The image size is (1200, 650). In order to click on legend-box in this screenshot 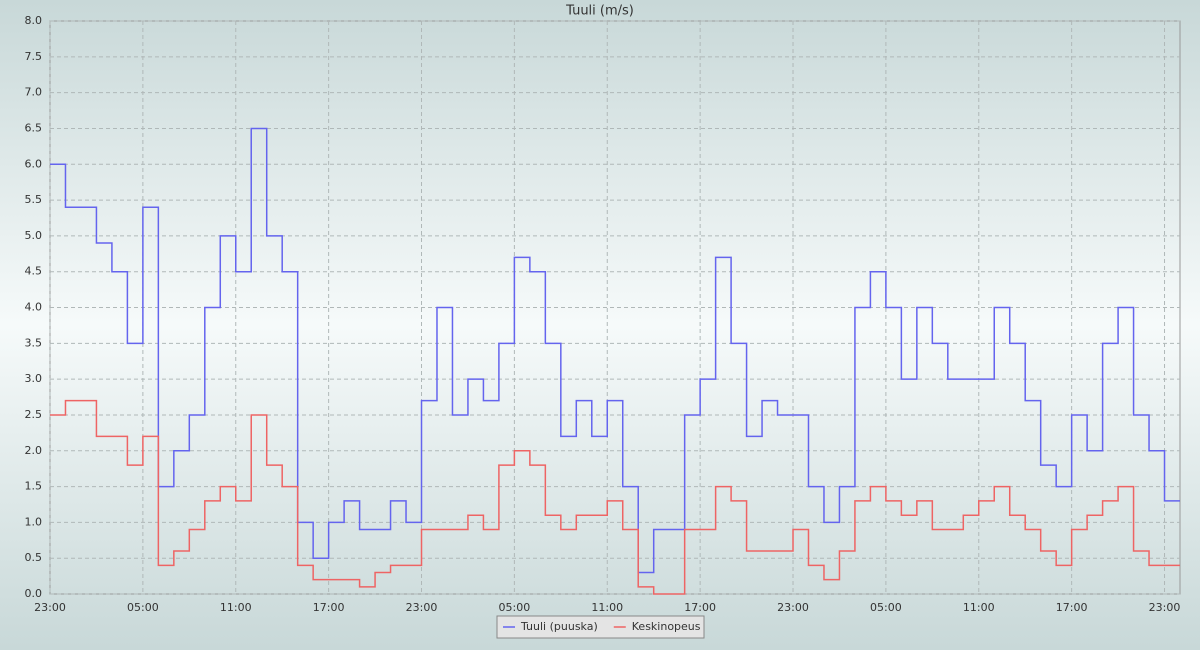, I will do `click(600, 627)`.